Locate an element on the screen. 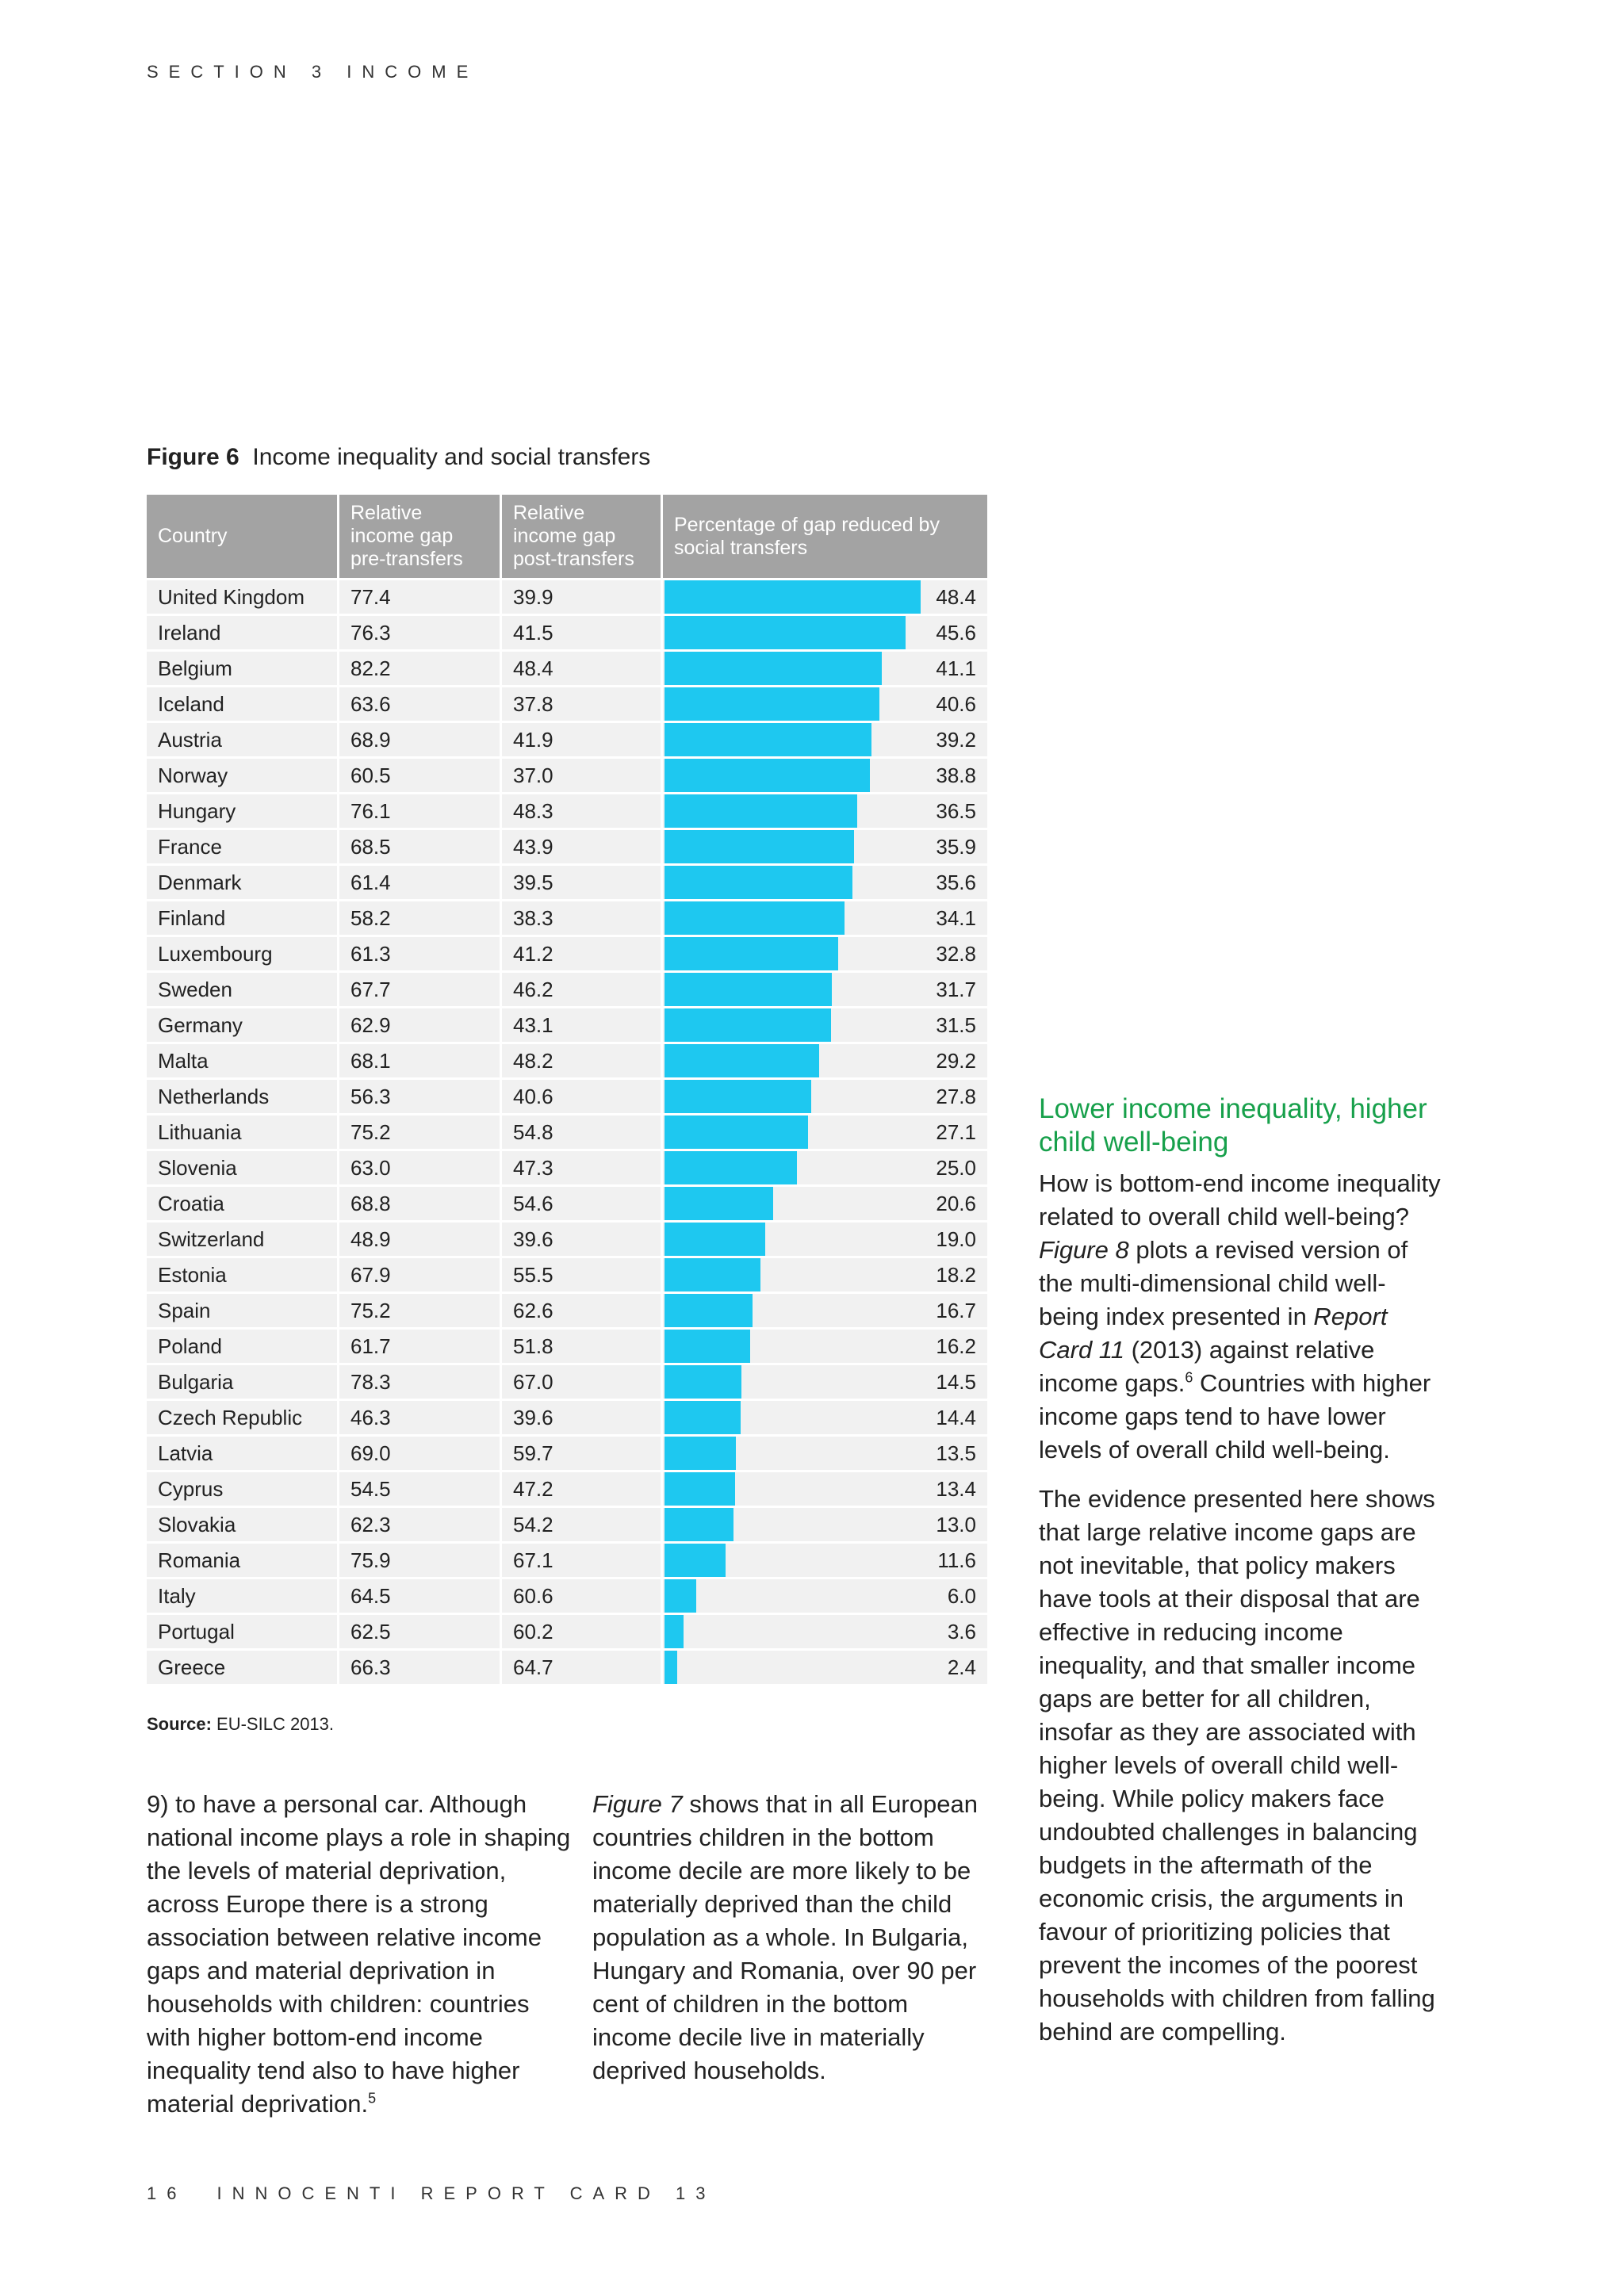 The image size is (1624, 2296). post-cell: 64.7 is located at coordinates (582, 1668).